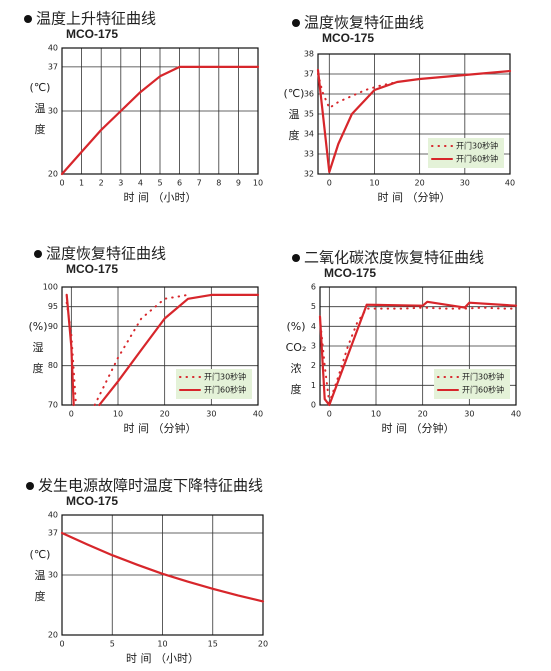  I want to click on y-tick-label: 38, so click(309, 54).